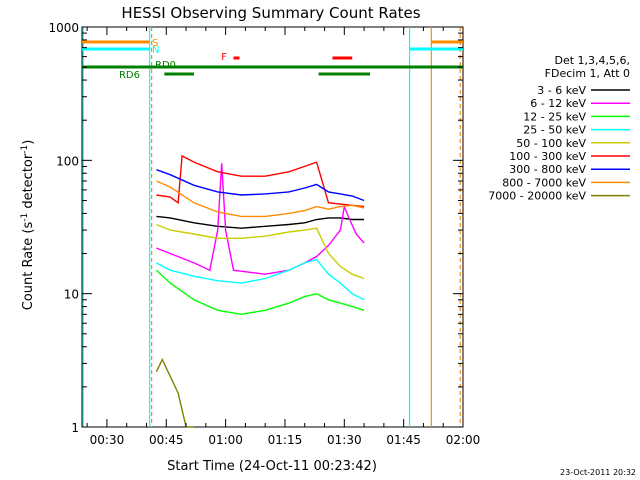  Describe the element at coordinates (270, 13) in the screenshot. I see `chart-title: HESSI Observing Summary Count Rates` at that location.